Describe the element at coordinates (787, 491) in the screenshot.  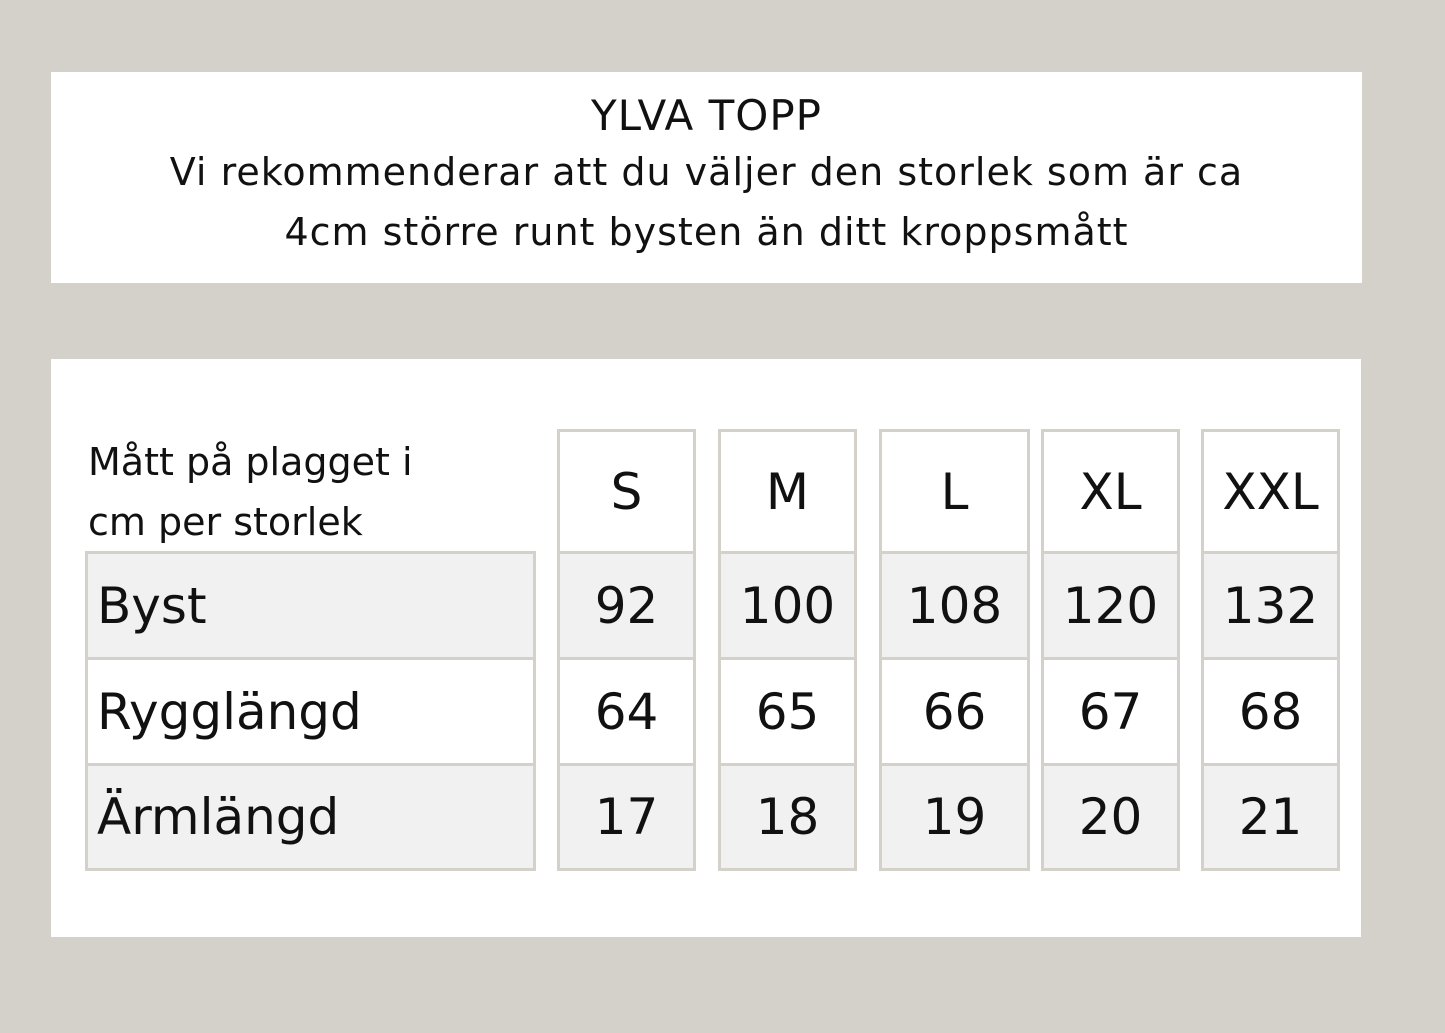
I see `size-header: M` at that location.